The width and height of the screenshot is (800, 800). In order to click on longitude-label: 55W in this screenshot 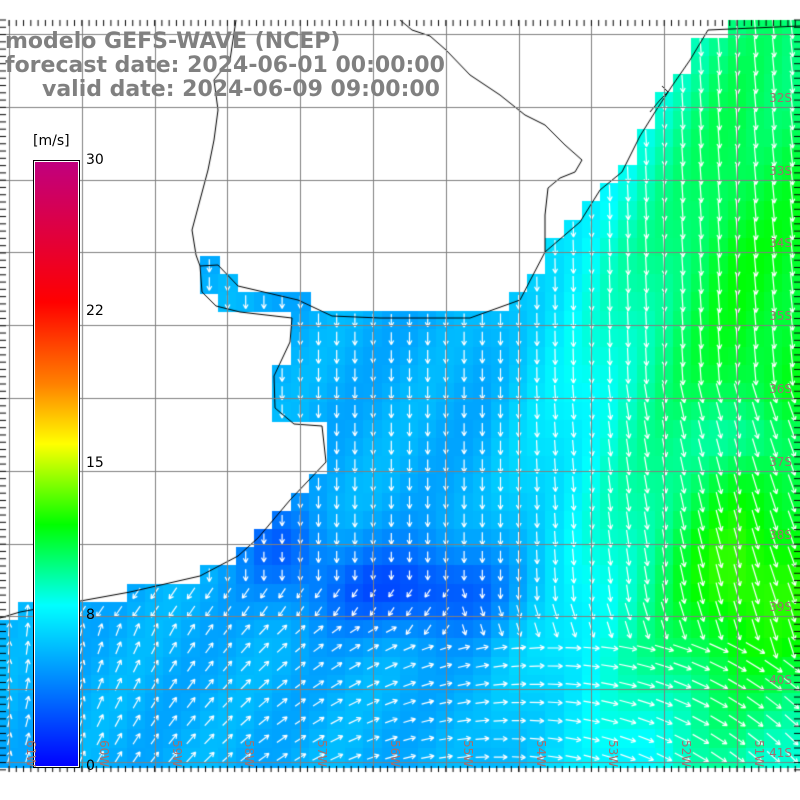, I will do `click(467, 754)`.